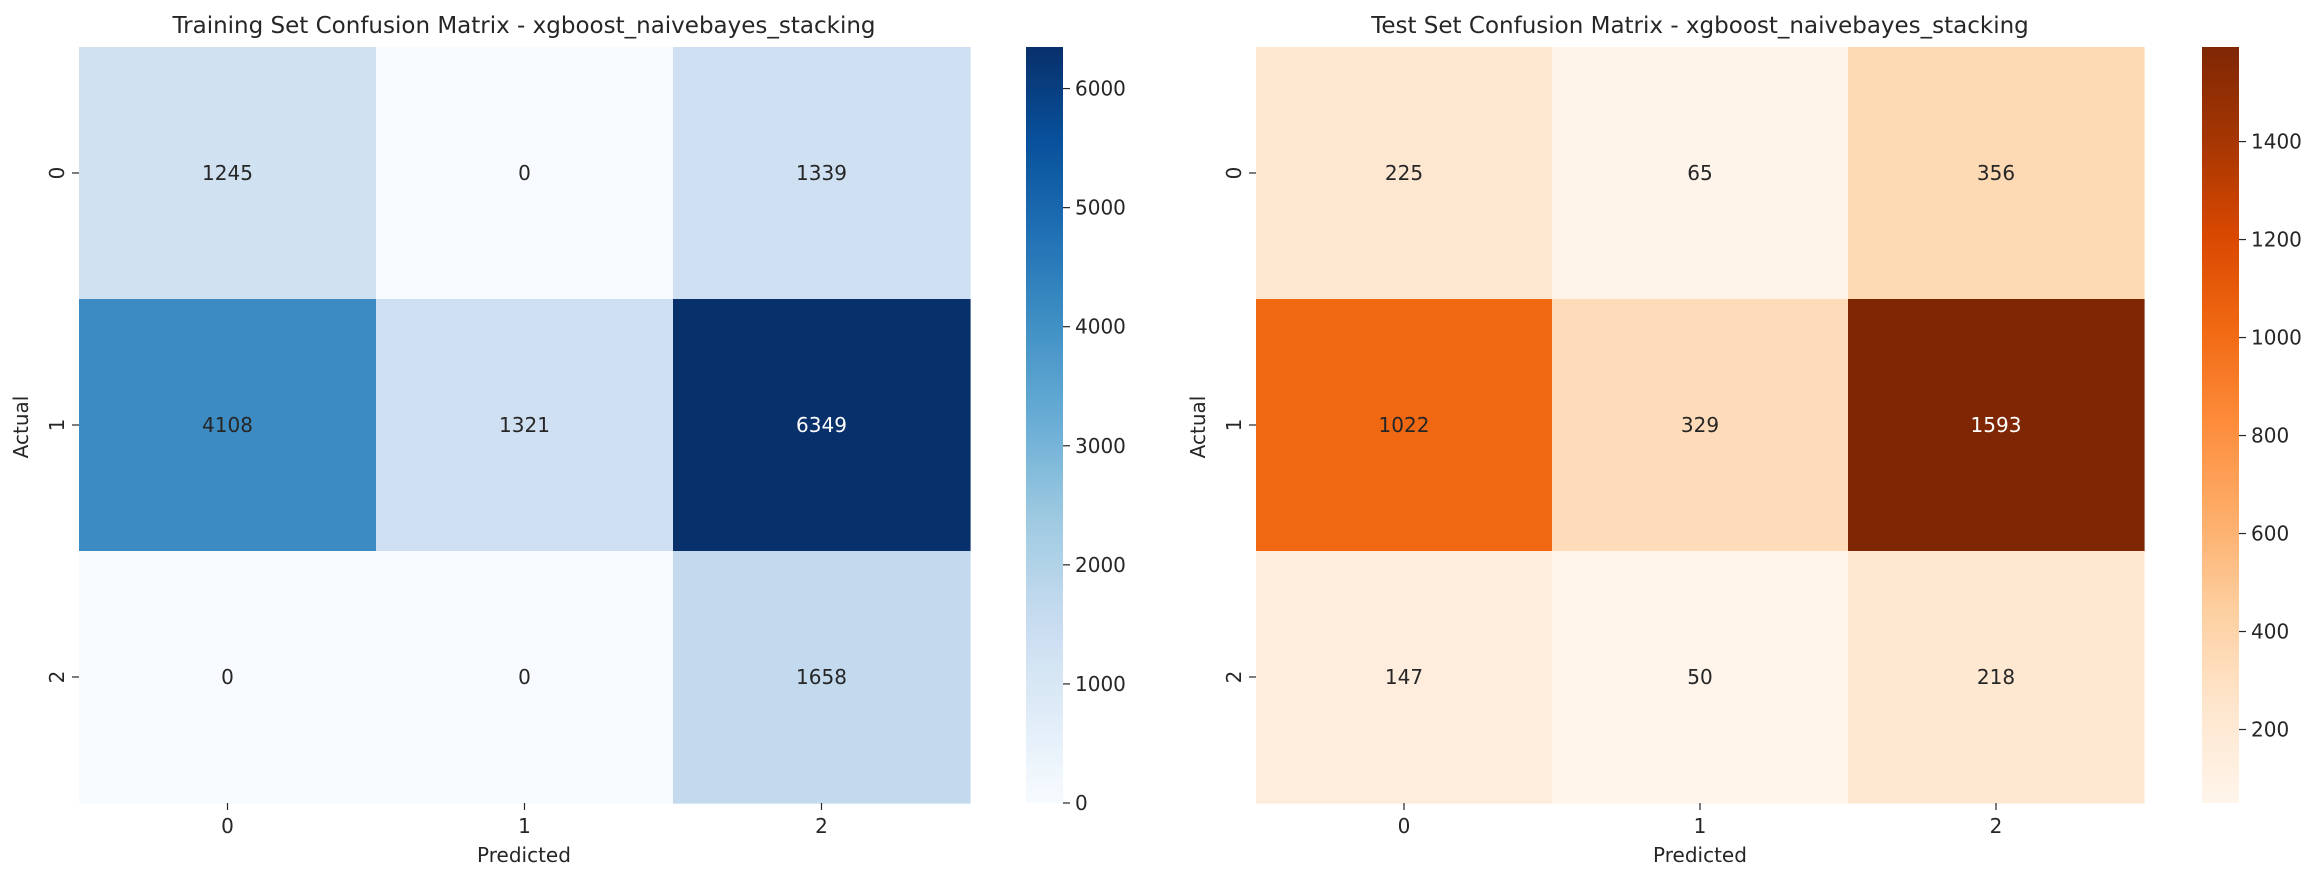  I want to click on cell-value-label: 6349, so click(821, 425).